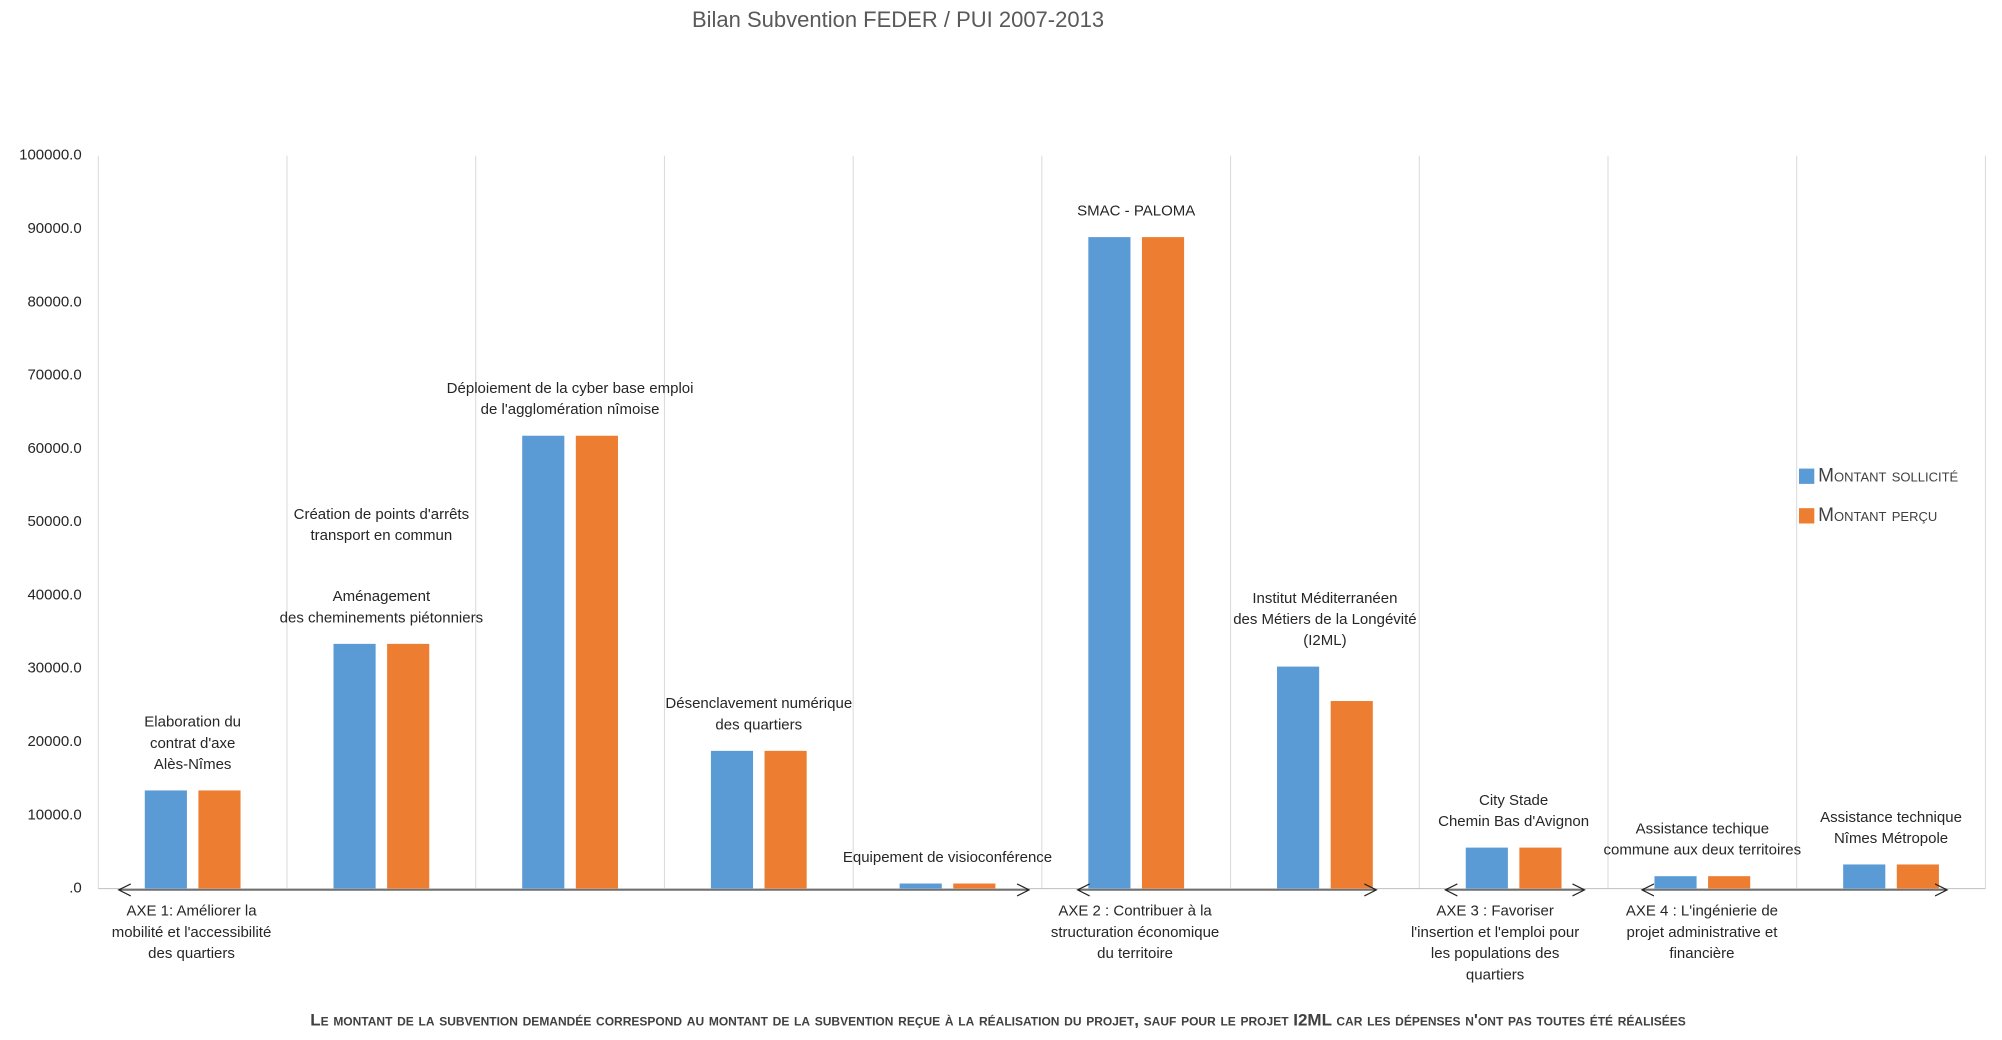 The width and height of the screenshot is (2002, 1040). What do you see at coordinates (1495, 932) in the screenshot?
I see `axis-group-label: l'insertion et l'emploi pour` at bounding box center [1495, 932].